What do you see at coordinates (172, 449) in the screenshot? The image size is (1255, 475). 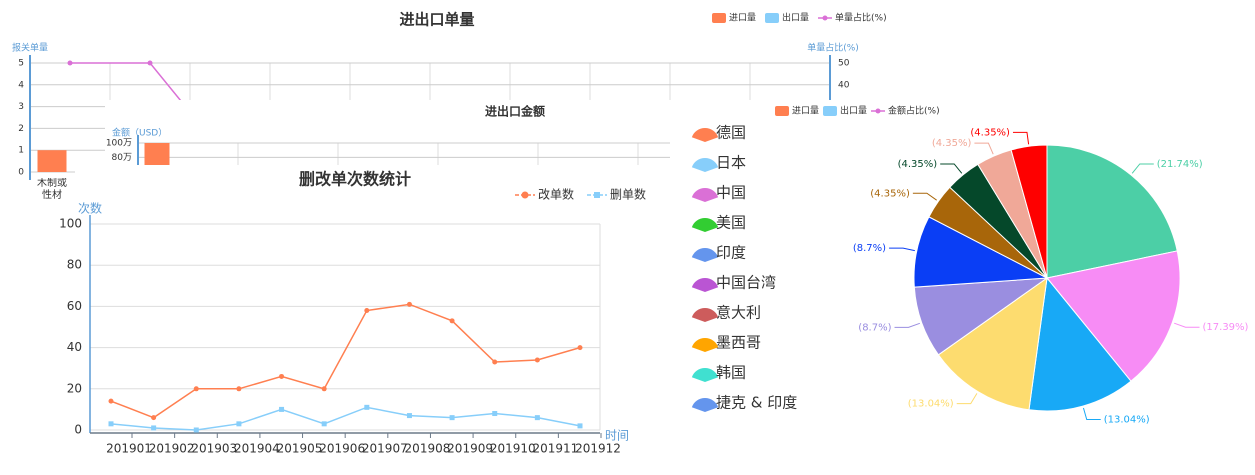 I see `x-tick-label: 201902` at bounding box center [172, 449].